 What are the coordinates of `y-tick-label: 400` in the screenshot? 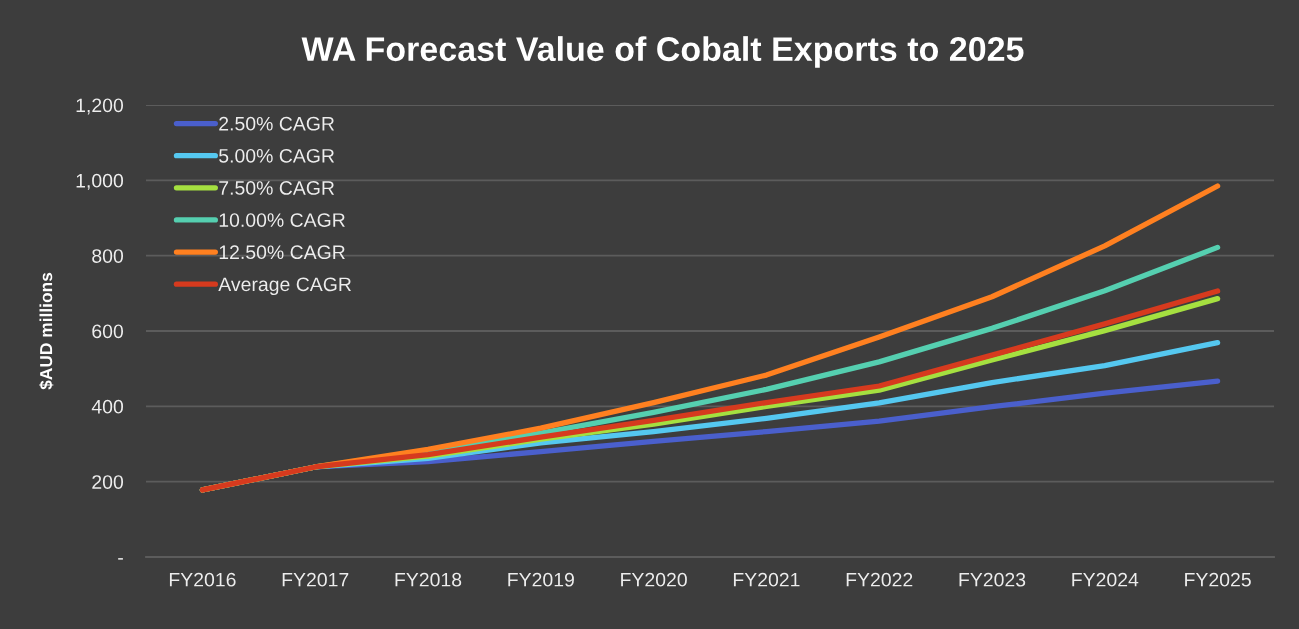 It's located at (107, 406).